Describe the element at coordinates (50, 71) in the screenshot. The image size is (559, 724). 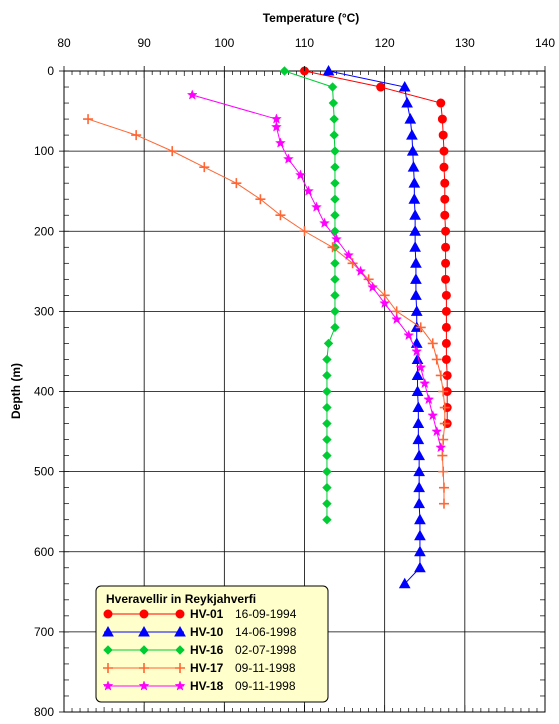
I see `y-tick-label: 0` at that location.